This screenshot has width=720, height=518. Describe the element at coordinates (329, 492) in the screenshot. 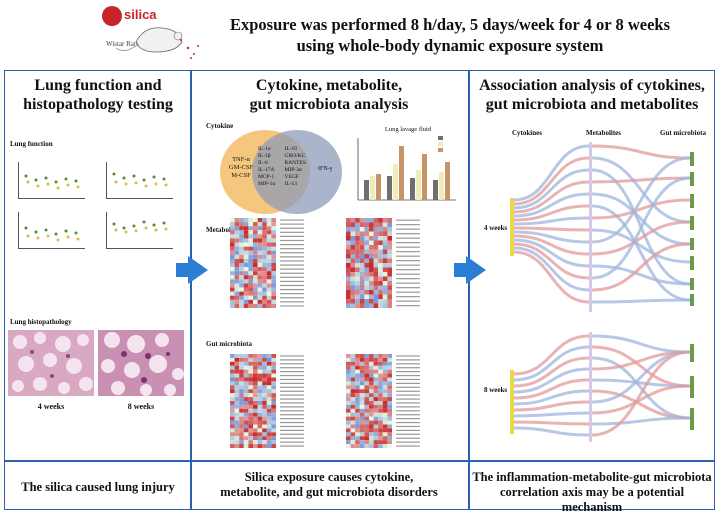

I see `panel2-conclusion-line2: metabolite, and gut microbiota disorders` at that location.